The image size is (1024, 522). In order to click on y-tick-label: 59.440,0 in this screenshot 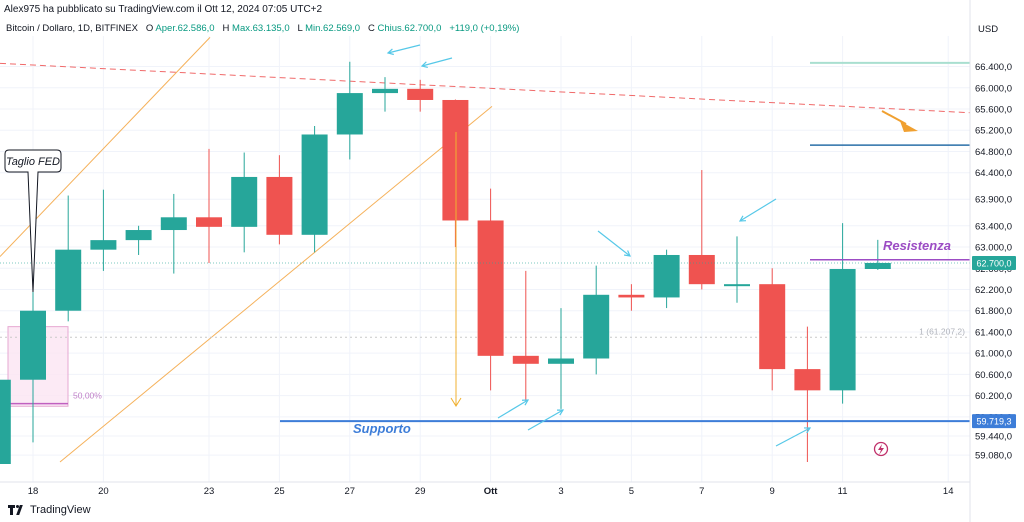, I will do `click(993, 436)`.